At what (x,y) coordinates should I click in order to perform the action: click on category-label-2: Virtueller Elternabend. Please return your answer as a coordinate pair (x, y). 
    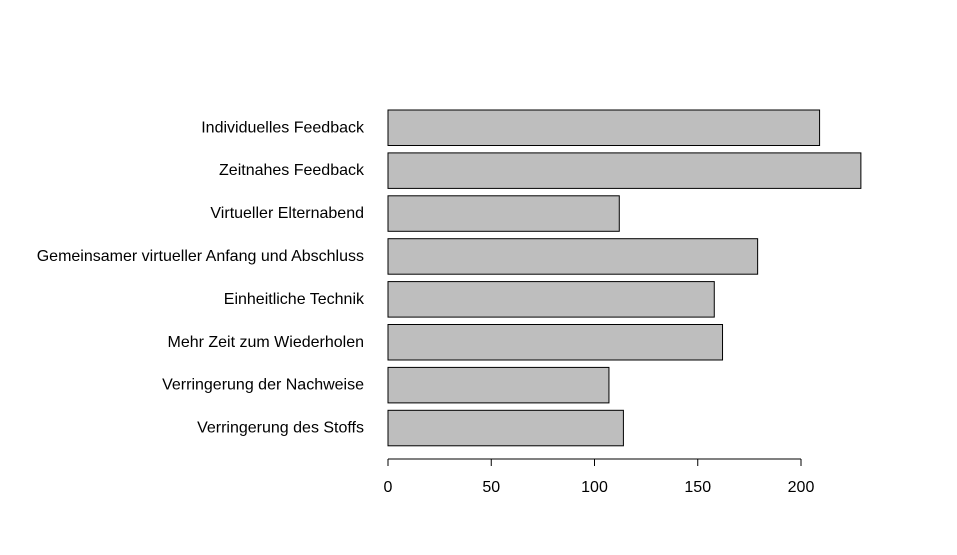
    Looking at the image, I should click on (287, 213).